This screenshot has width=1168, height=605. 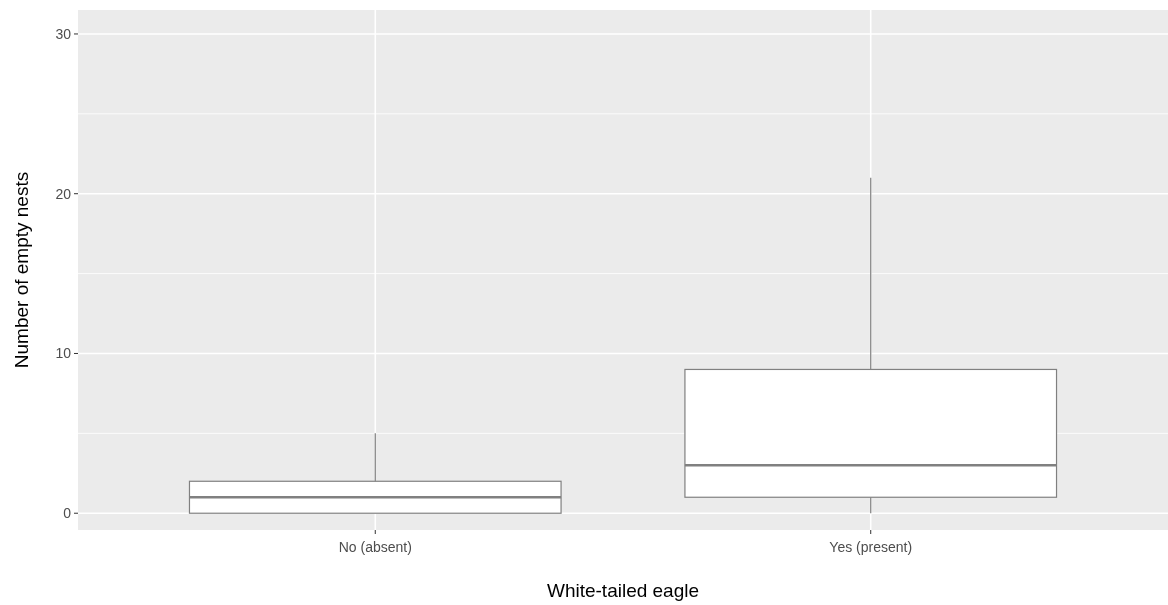 I want to click on y-tick-label: 0, so click(x=67, y=513).